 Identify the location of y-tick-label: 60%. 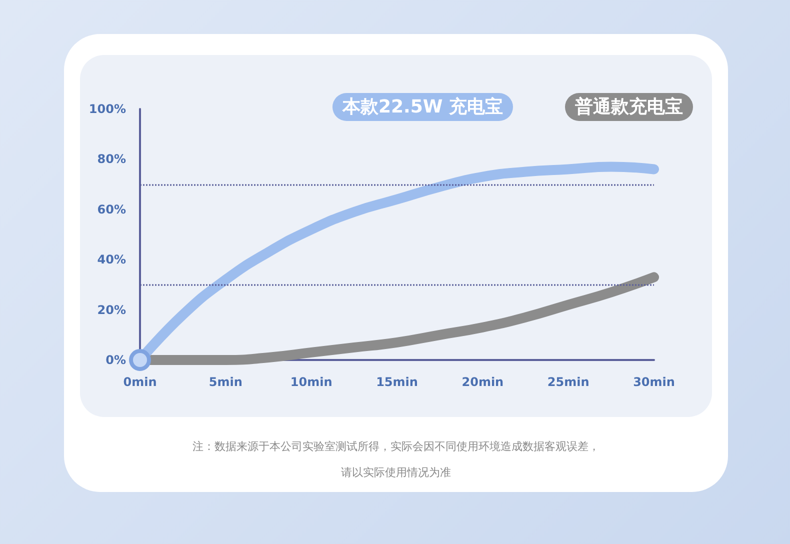
(111, 209).